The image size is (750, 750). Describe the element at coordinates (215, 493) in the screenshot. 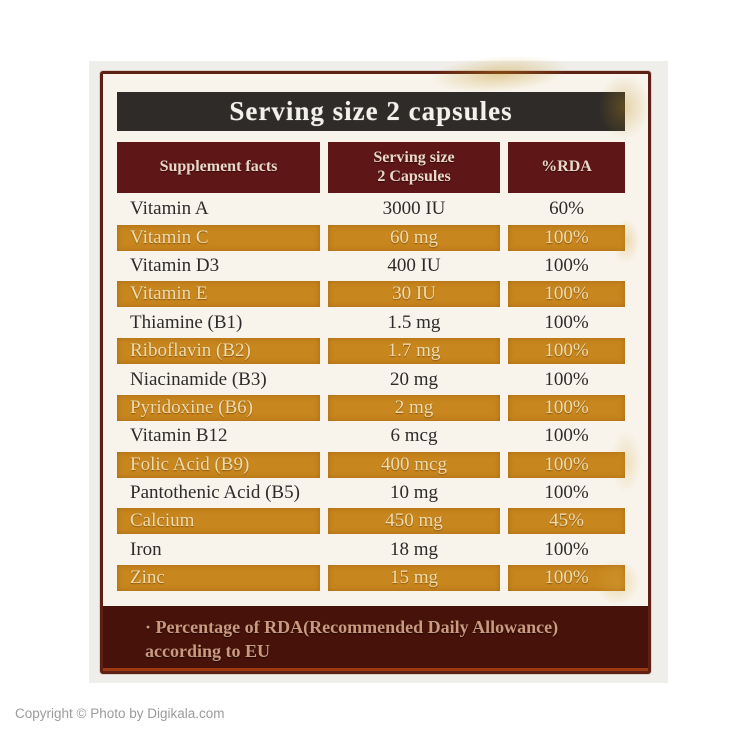

I see `nutrient-name: Pantothenic Acid (B5)` at that location.